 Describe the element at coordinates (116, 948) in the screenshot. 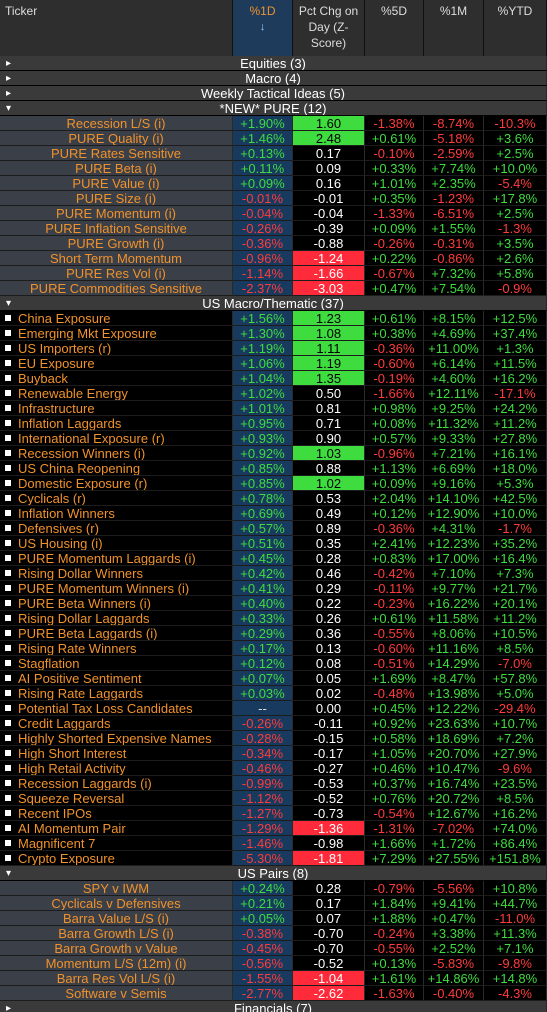

I see `ticker: Barra Growth v Value` at that location.